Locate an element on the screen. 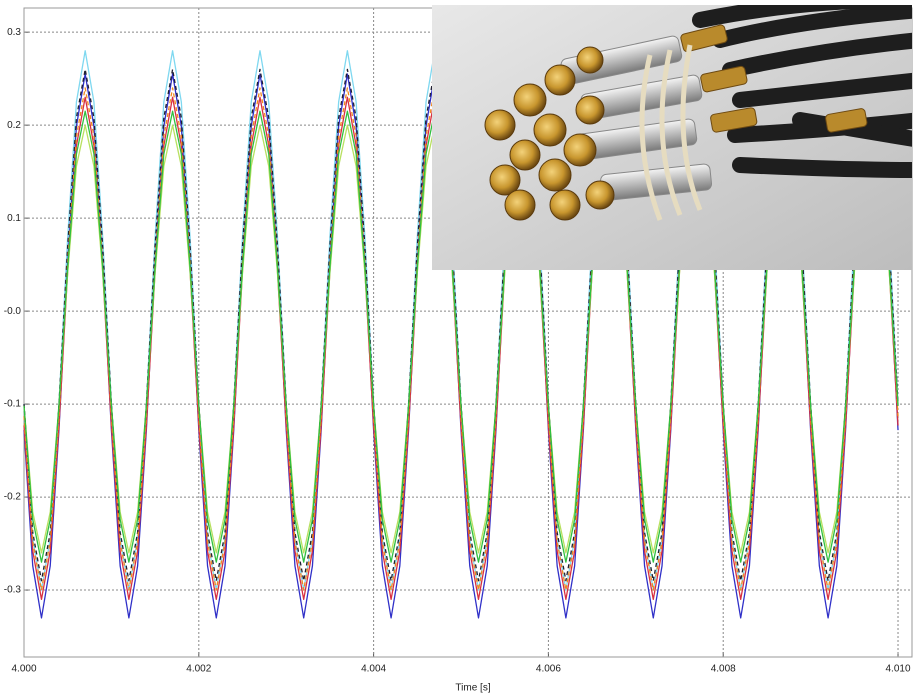 This screenshot has width=914, height=695. x-tick-label: 4.010 is located at coordinates (898, 669).